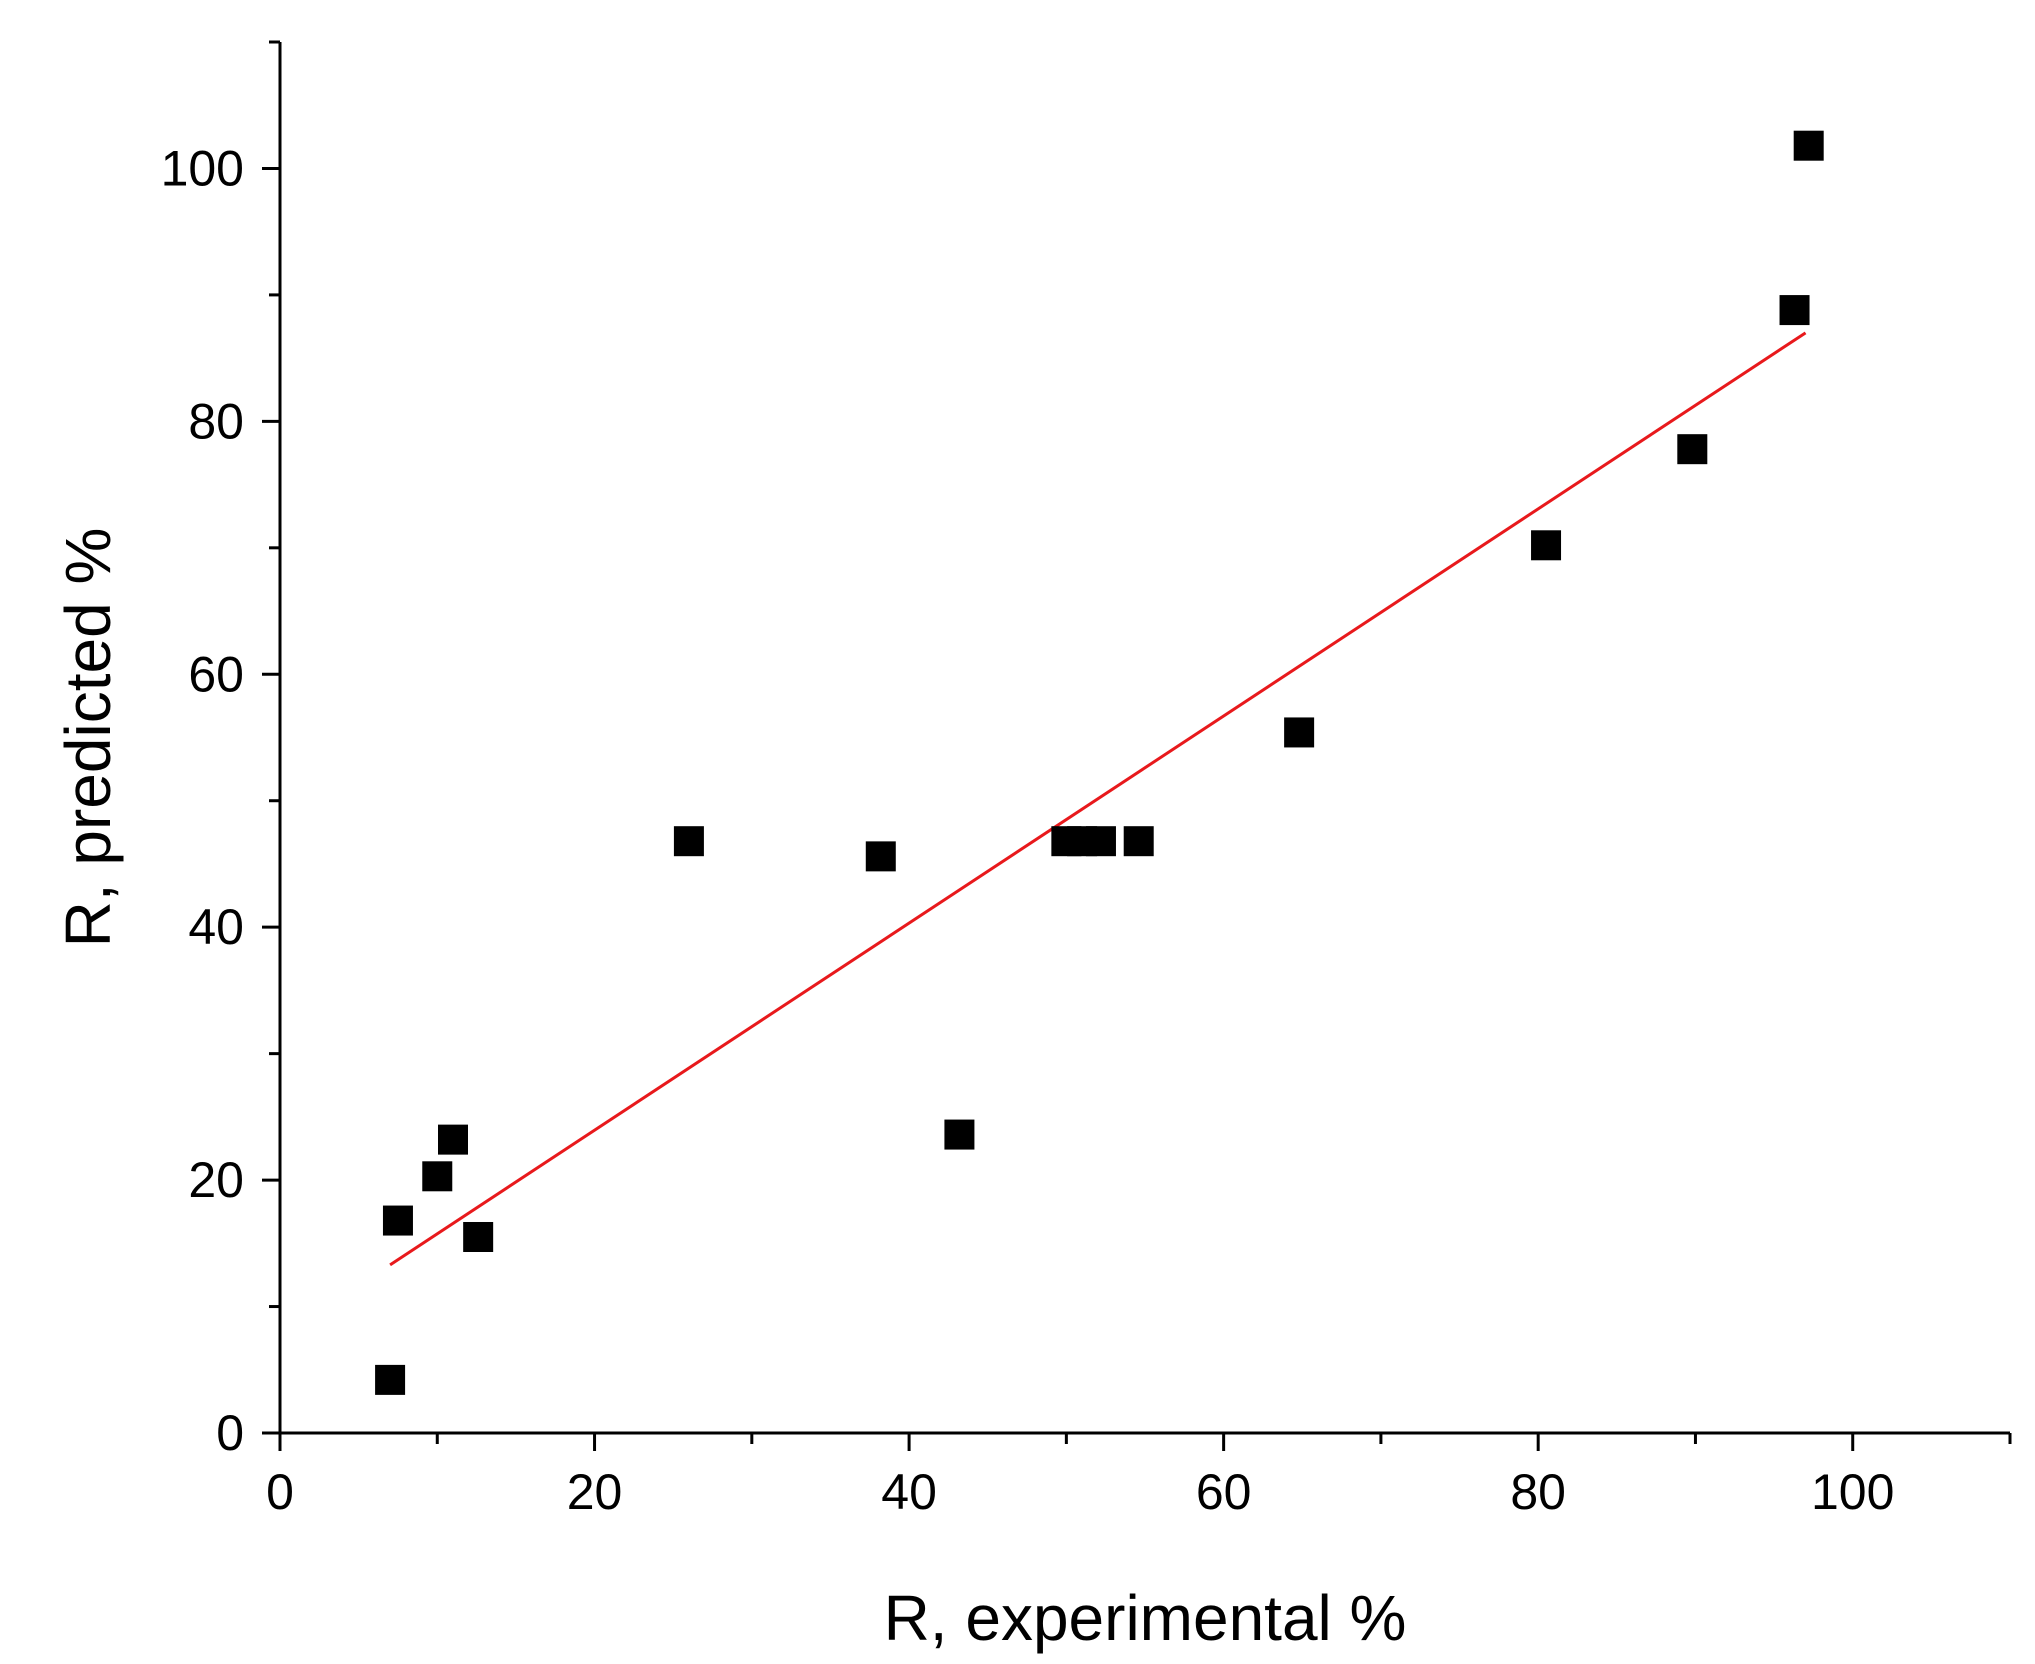  I want to click on x-tick-label: 80, so click(1538, 1492).